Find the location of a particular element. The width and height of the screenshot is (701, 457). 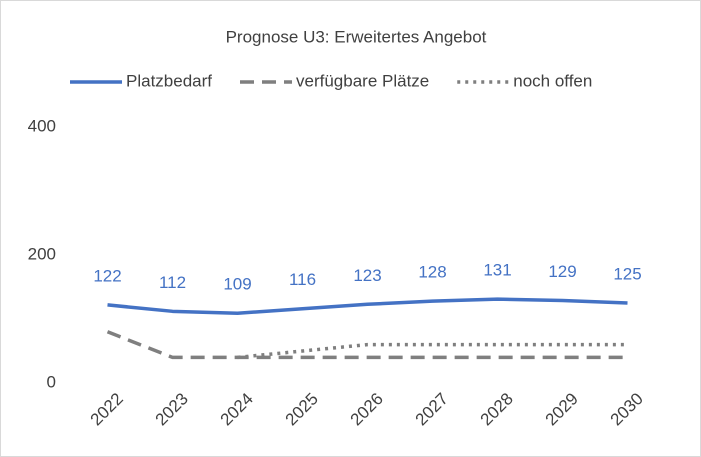

data-label: 129 is located at coordinates (562, 271).